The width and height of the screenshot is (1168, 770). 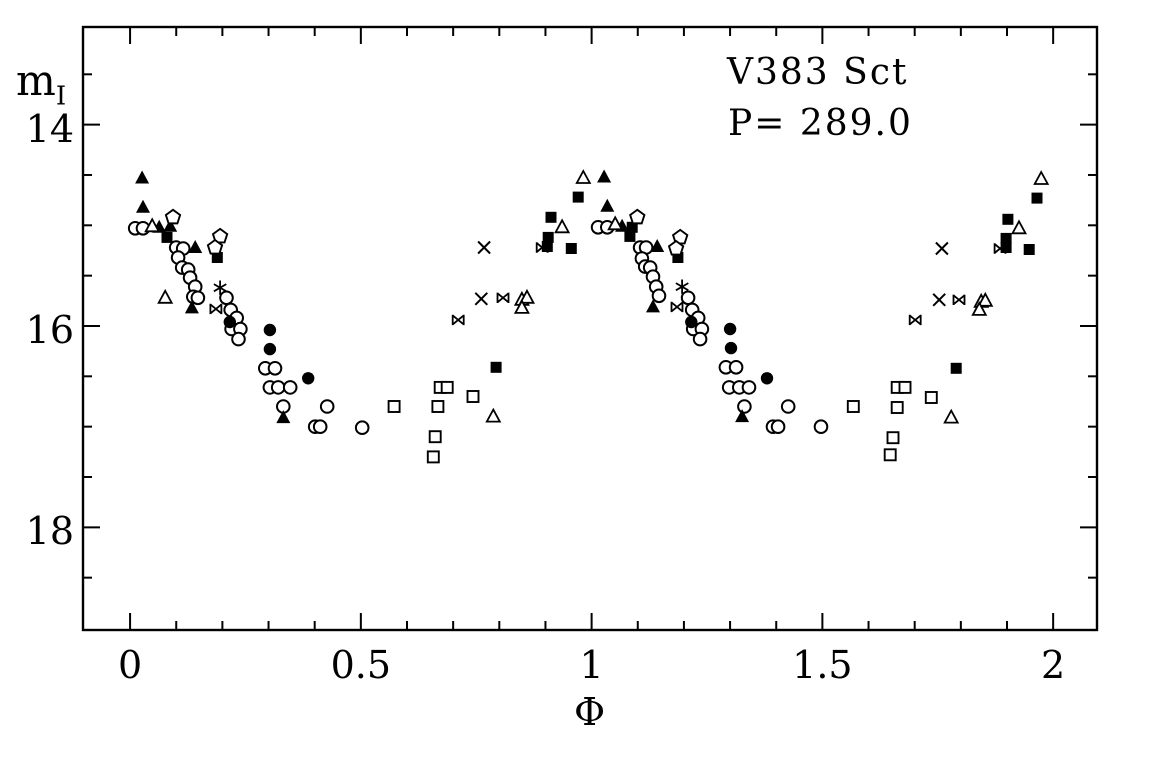 What do you see at coordinates (49, 128) in the screenshot?
I see `y-tick-label: 14` at bounding box center [49, 128].